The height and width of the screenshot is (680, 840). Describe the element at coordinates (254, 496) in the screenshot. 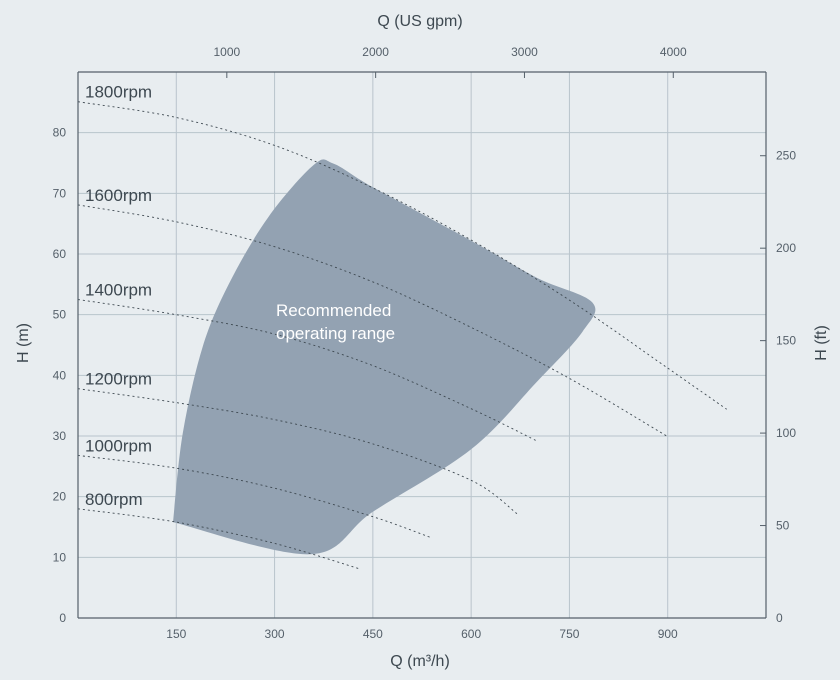

I see `rpm-curve-1000rpm` at that location.